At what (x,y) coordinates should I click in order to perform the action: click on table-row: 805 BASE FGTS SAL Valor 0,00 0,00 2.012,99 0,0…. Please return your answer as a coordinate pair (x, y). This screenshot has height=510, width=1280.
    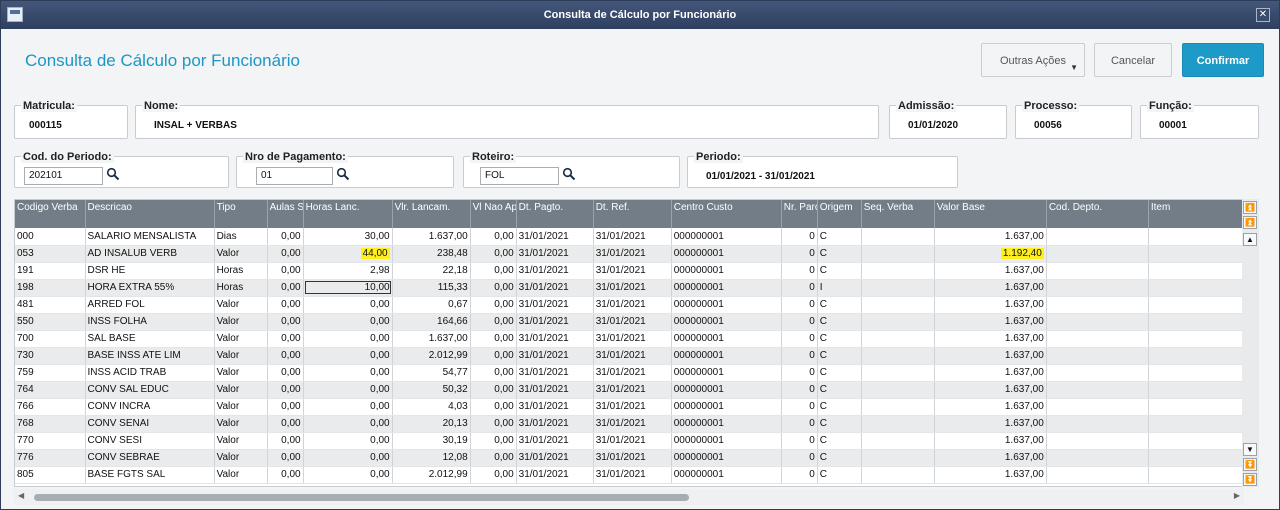
    Looking at the image, I should click on (629, 475).